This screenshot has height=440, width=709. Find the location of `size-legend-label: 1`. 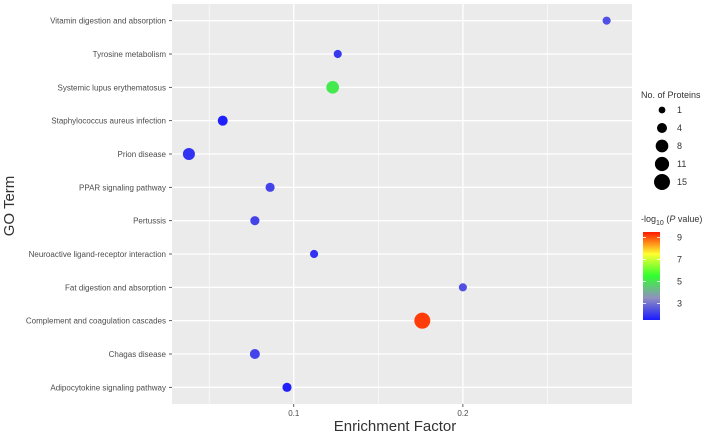

size-legend-label: 1 is located at coordinates (679, 110).